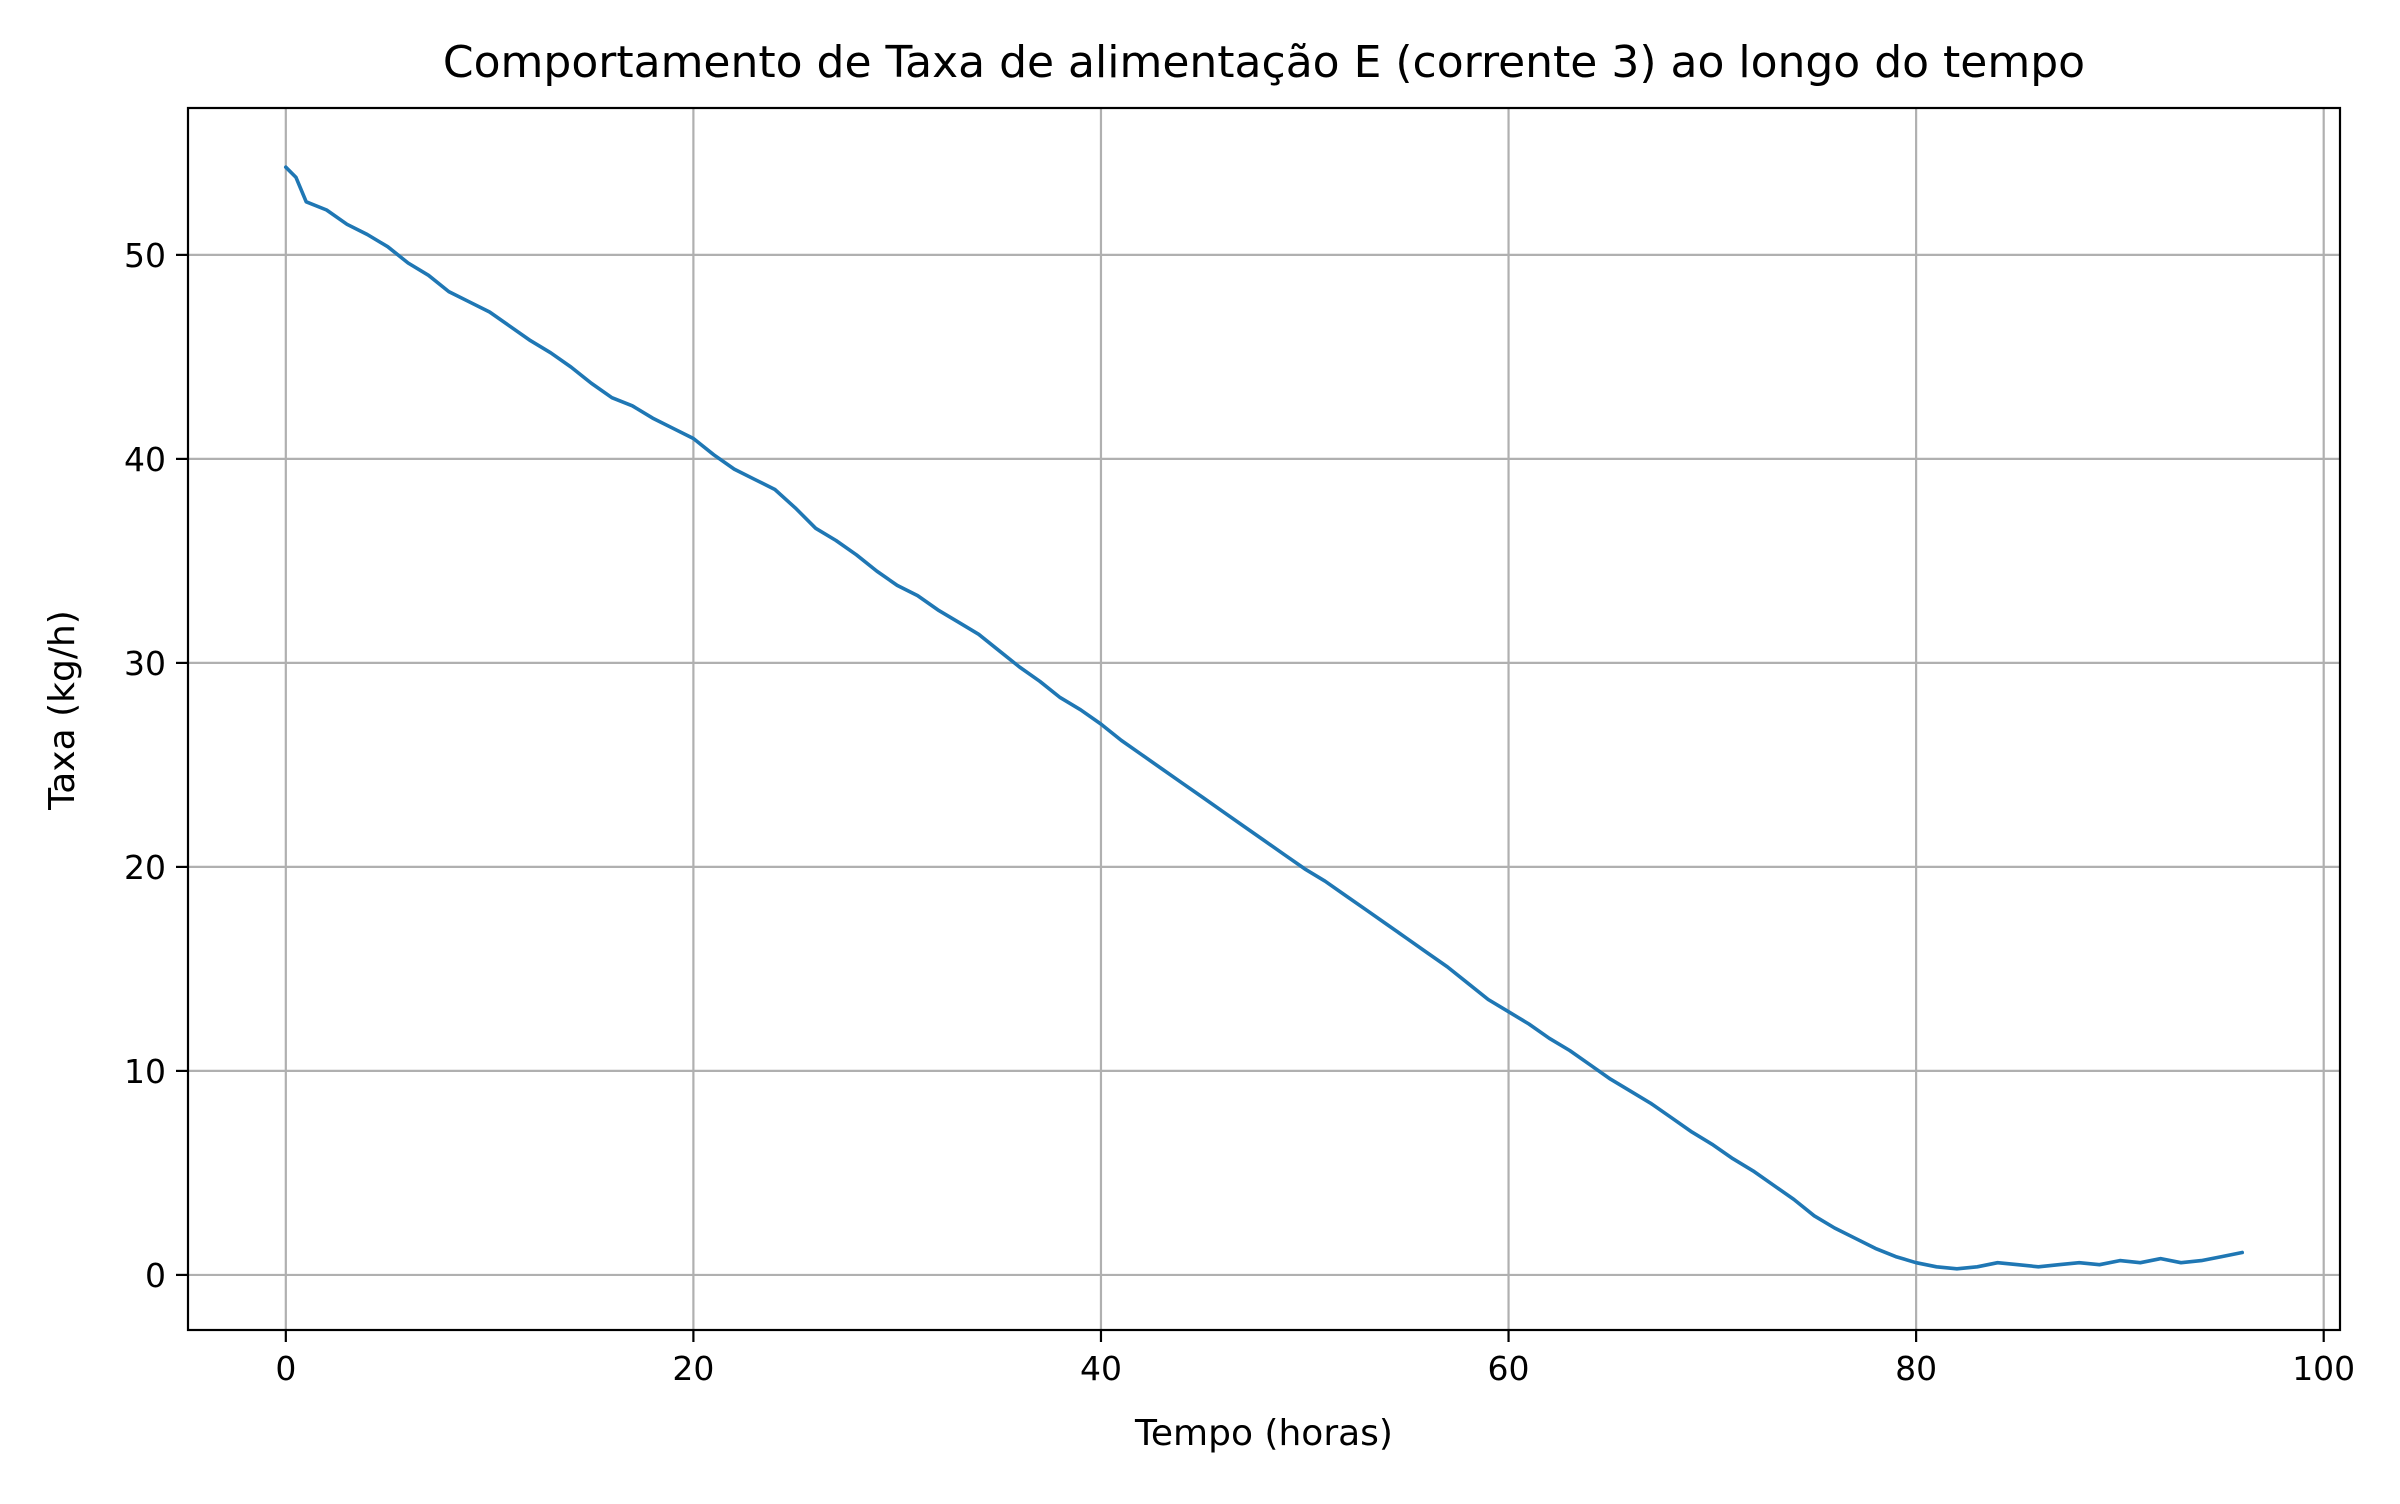 The height and width of the screenshot is (1504, 2400). What do you see at coordinates (1101, 1368) in the screenshot?
I see `x-tick-label: 40` at bounding box center [1101, 1368].